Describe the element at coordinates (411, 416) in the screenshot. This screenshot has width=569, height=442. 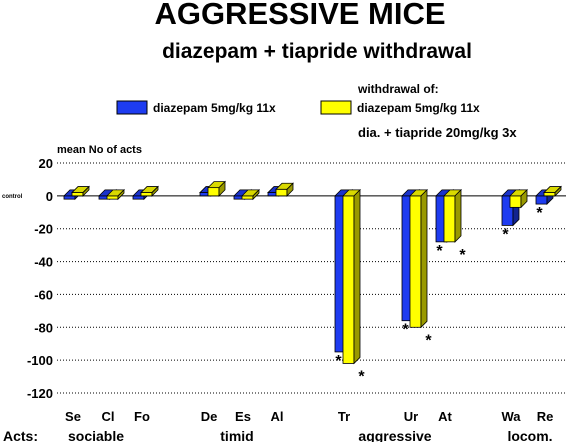
I see `x-tick-label: Ur` at that location.